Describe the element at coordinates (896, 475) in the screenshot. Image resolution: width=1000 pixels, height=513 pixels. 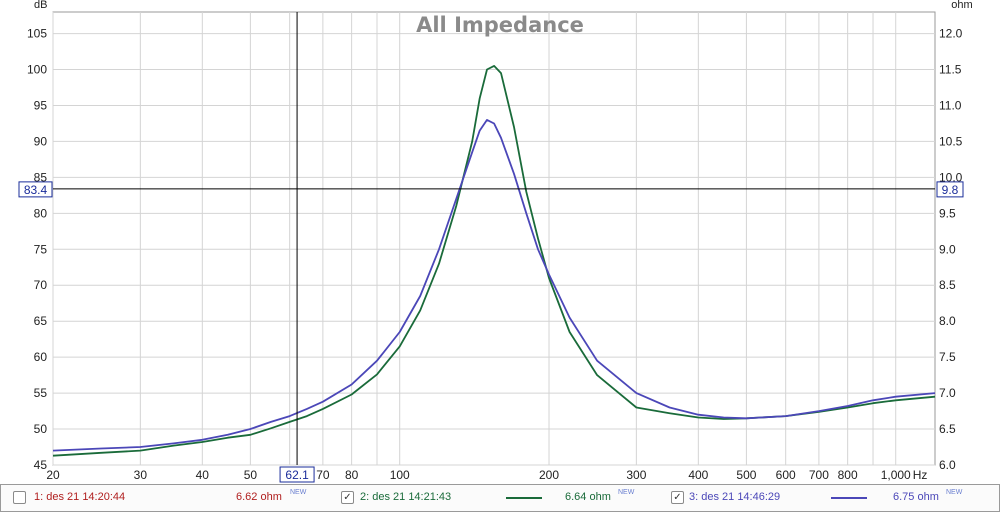
I see `x-tick-label: 1,000` at that location.